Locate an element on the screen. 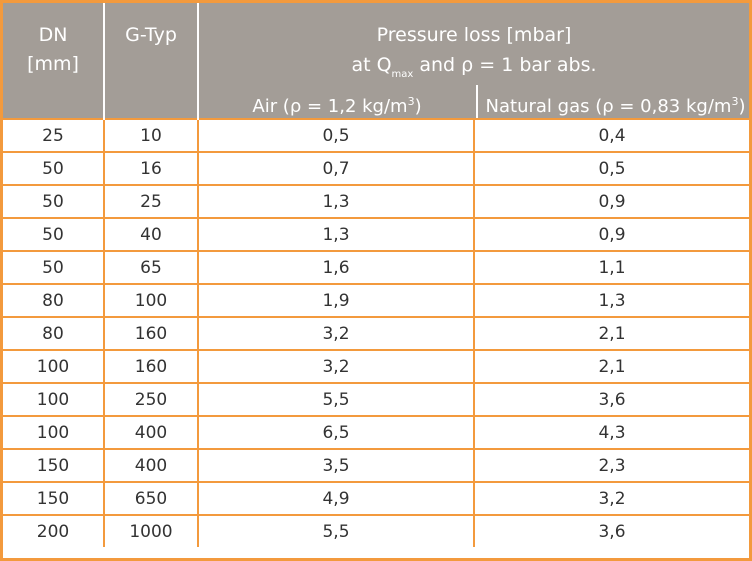 This screenshot has width=752, height=561. header-pressure-loss-condition: at Qmax and ρ = 1 bar abs. is located at coordinates (474, 70).